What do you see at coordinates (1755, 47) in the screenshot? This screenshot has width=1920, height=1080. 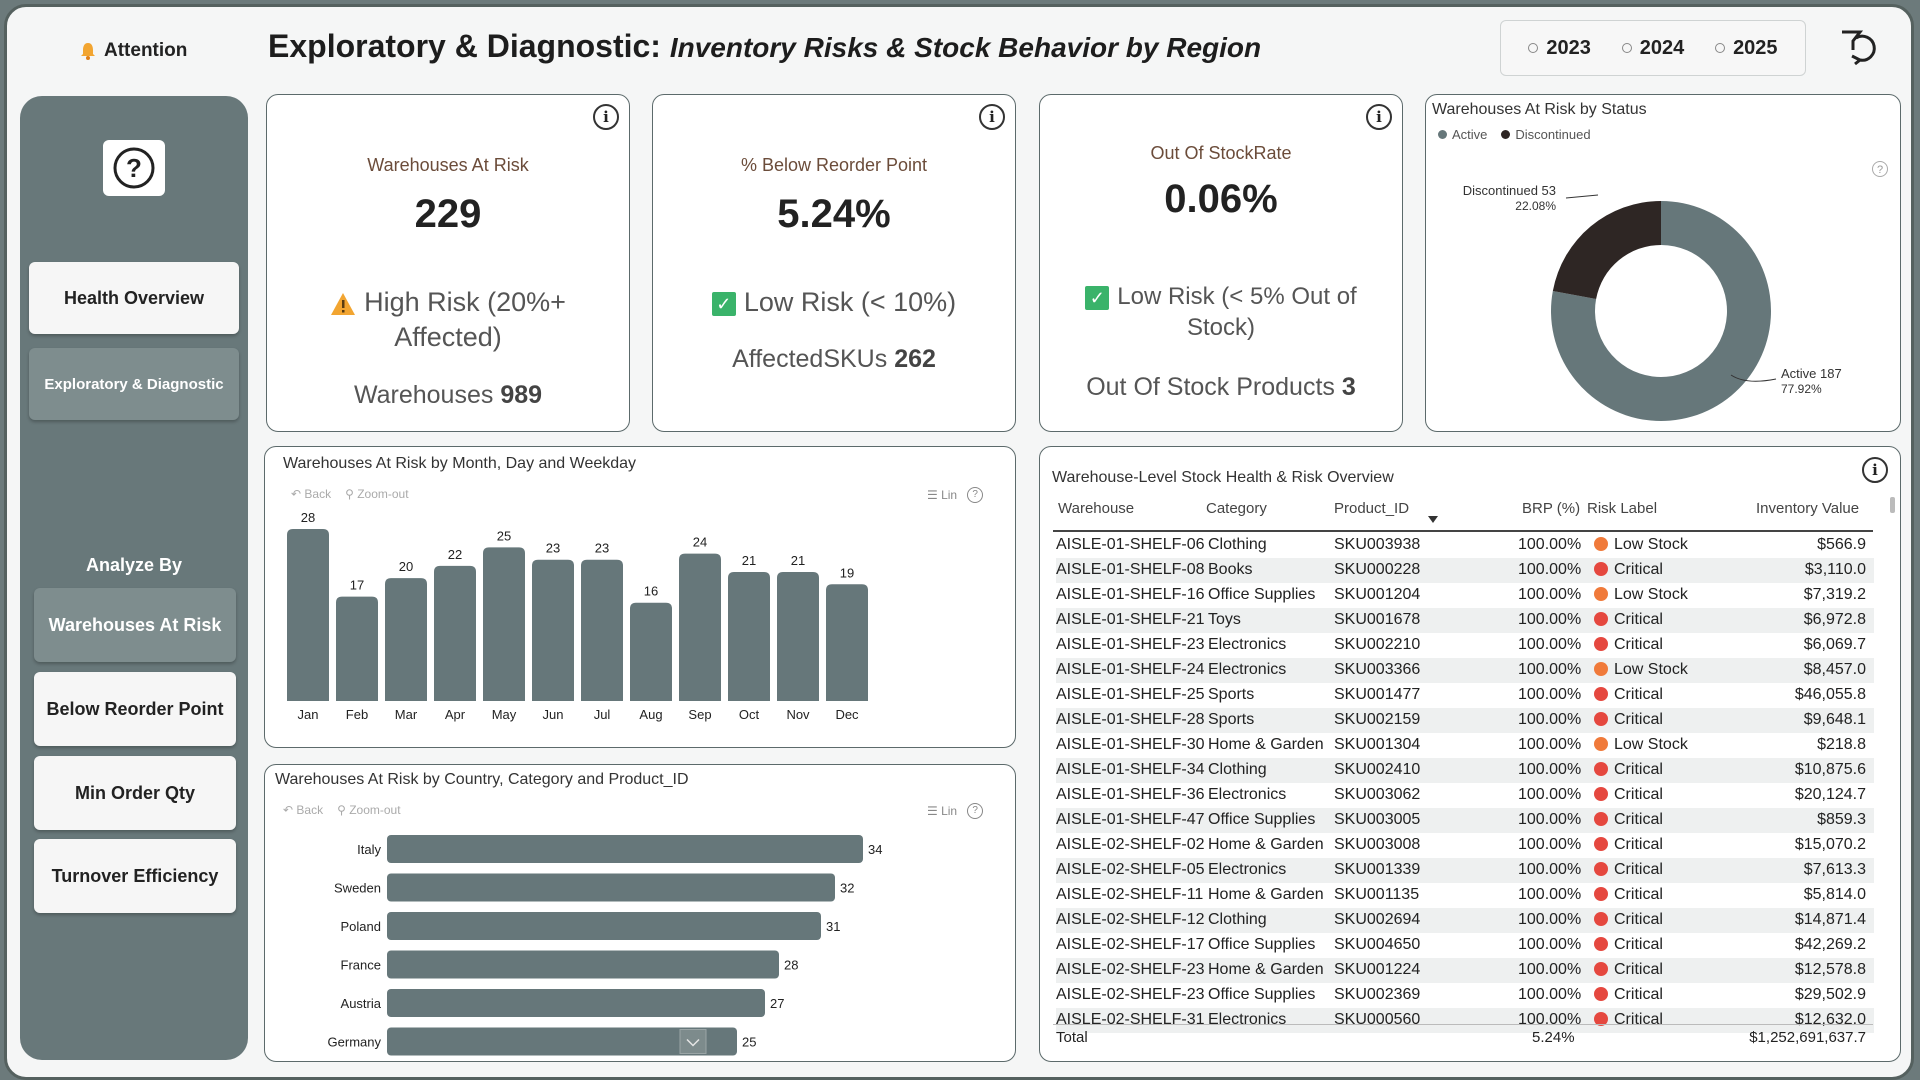 I see `year-label: 2025` at bounding box center [1755, 47].